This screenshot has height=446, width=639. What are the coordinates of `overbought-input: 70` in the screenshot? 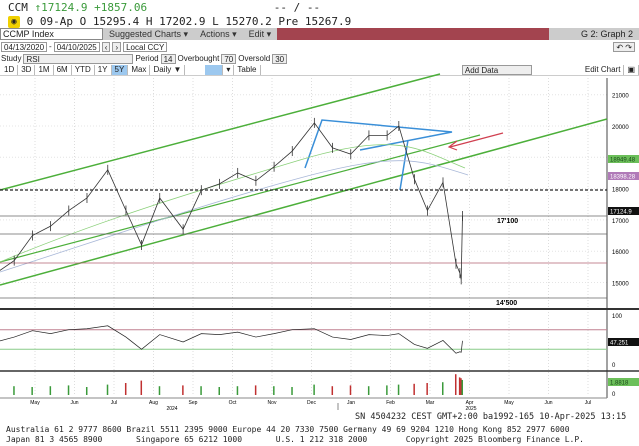 It's located at (229, 58).